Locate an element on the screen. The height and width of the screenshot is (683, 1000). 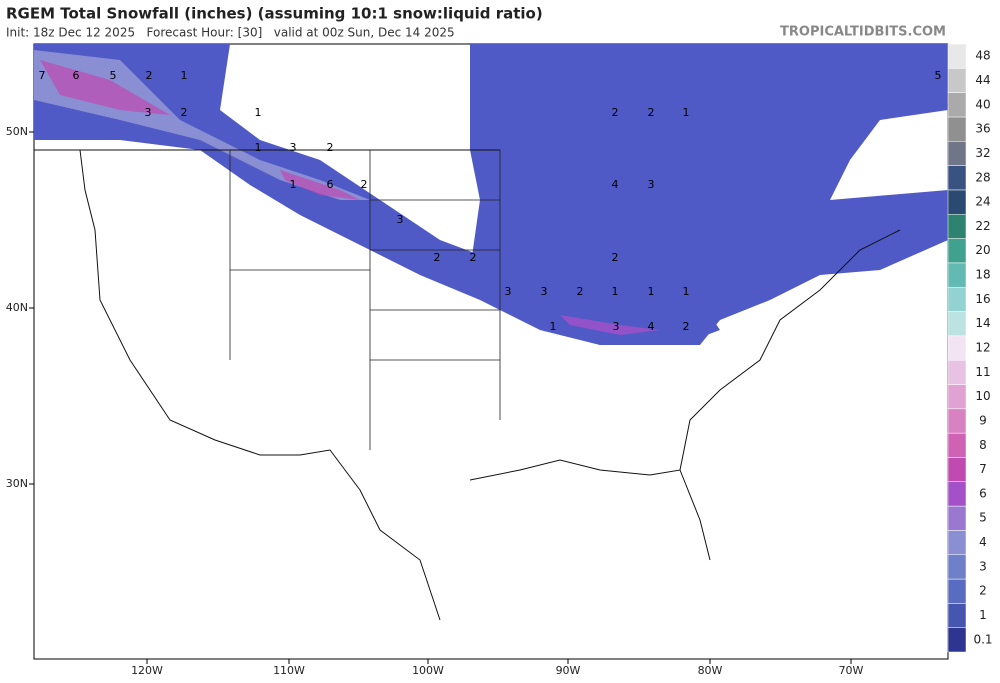
lon-label: 100W is located at coordinates (428, 670).